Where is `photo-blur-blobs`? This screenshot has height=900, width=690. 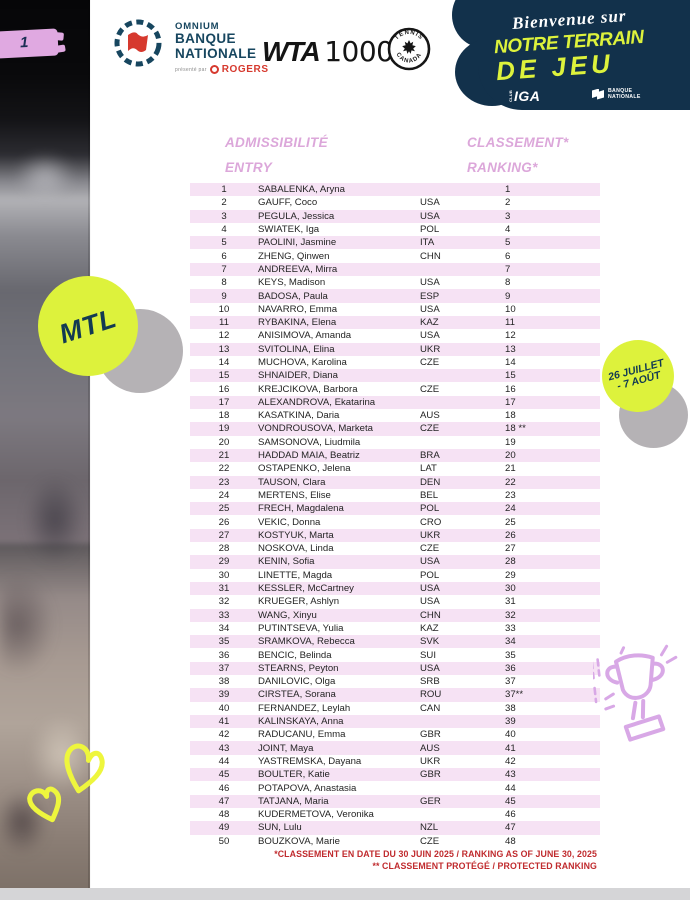 photo-blur-blobs is located at coordinates (45, 444).